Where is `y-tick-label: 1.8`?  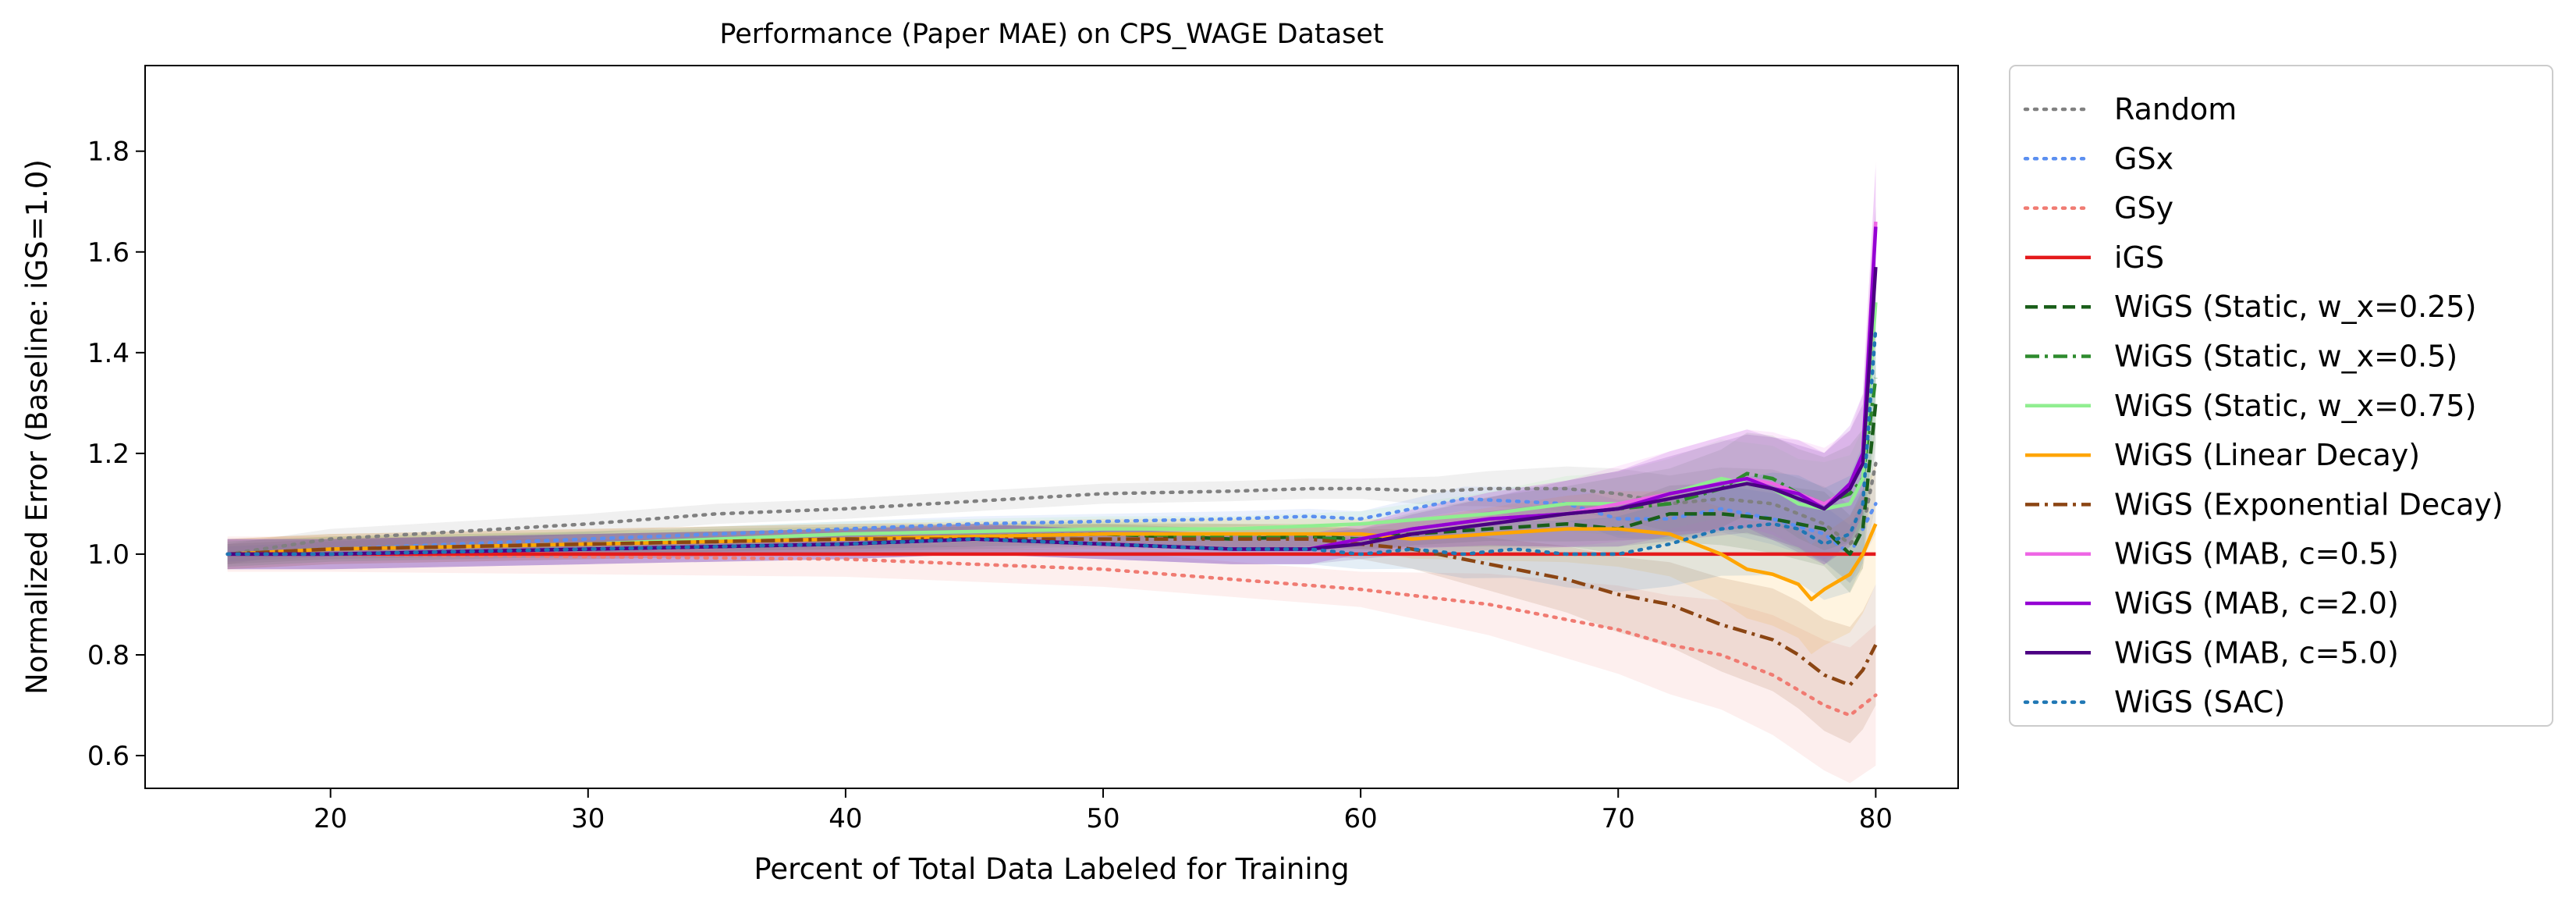 y-tick-label: 1.8 is located at coordinates (108, 152).